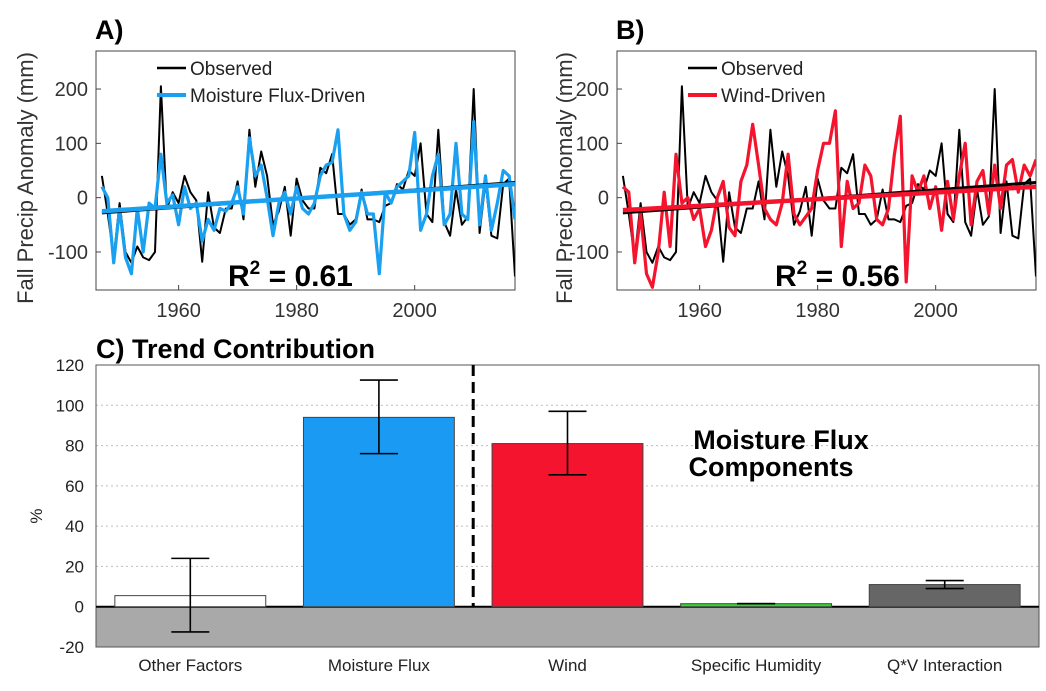 The width and height of the screenshot is (1046, 691). Describe the element at coordinates (837, 275) in the screenshot. I see `panel-b-r2-annotation: R2 = 0.56` at that location.